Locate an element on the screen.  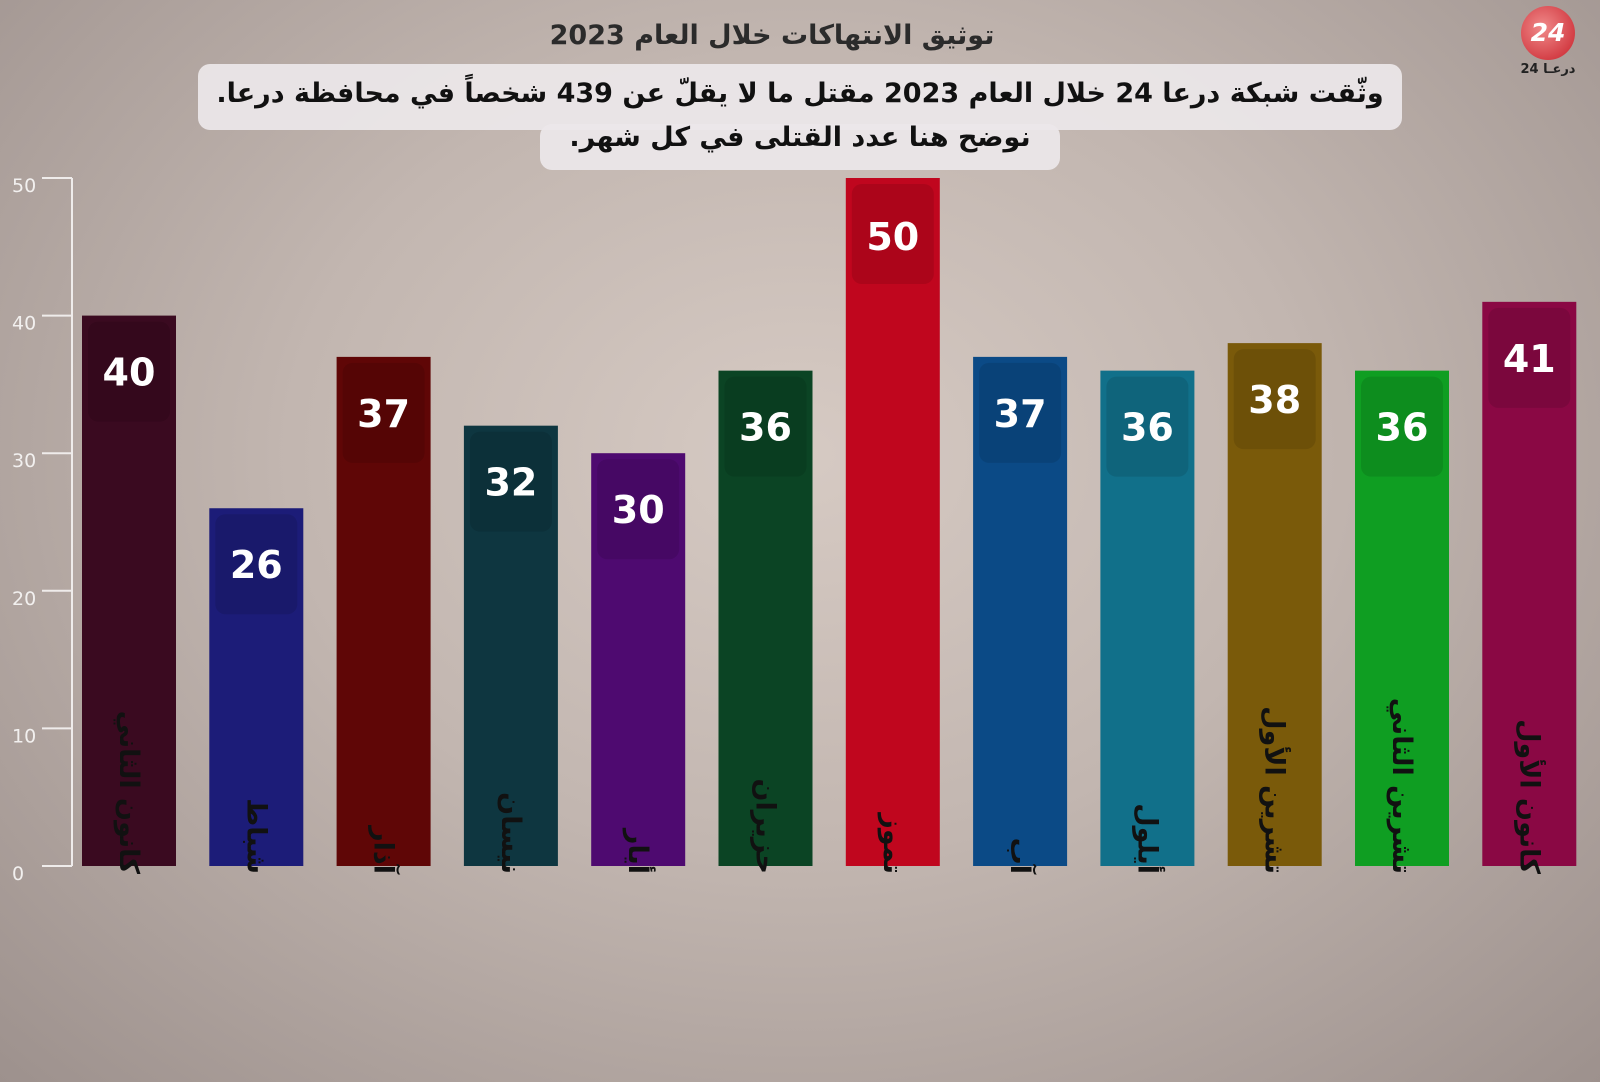
subtitle-panel-second is located at coordinates (800, 147).